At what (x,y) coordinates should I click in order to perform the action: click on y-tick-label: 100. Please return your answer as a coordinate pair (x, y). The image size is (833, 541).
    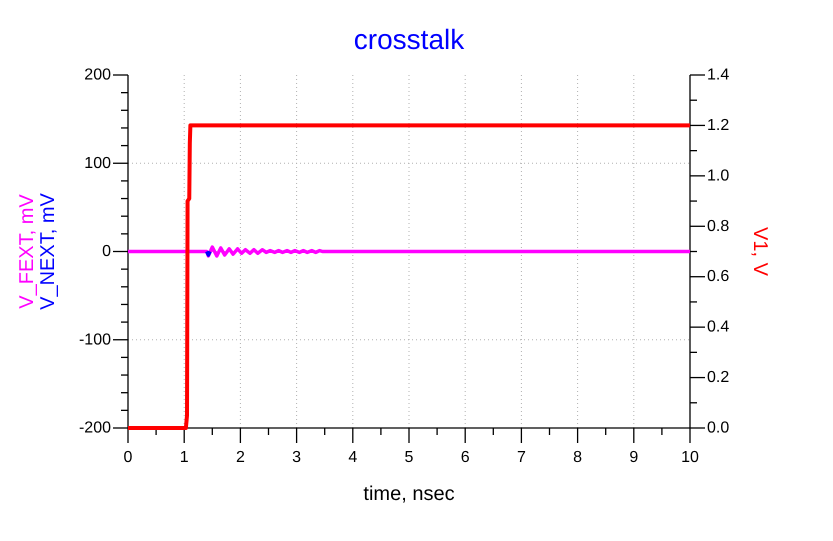
    Looking at the image, I should click on (98, 163).